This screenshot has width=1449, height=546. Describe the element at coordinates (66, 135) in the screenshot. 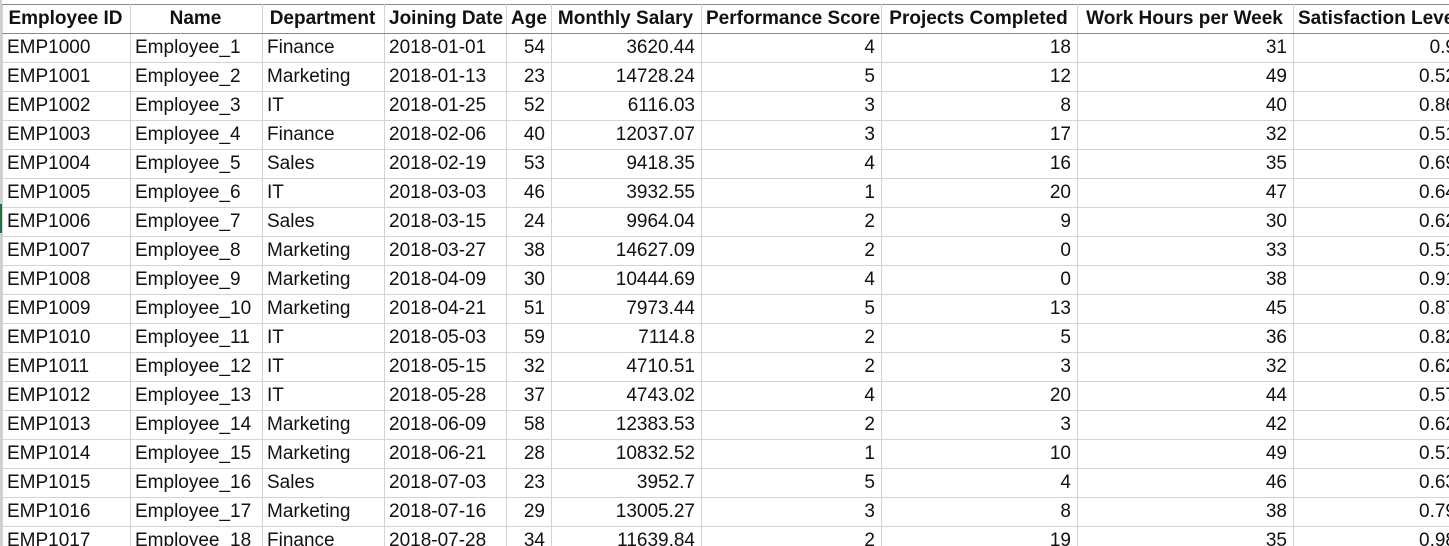

I see `cell-employee-id: EMP1003` at that location.